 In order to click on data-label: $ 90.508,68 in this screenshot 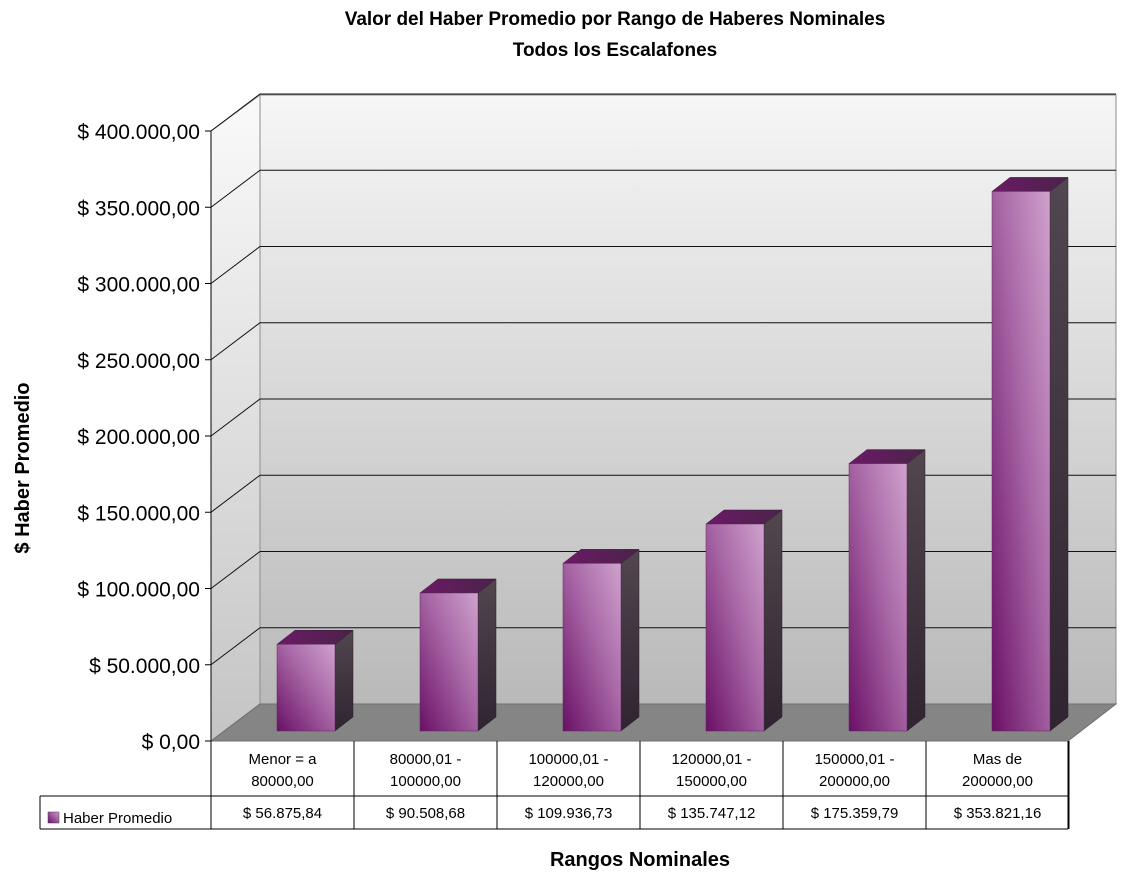, I will do `click(425, 813)`.